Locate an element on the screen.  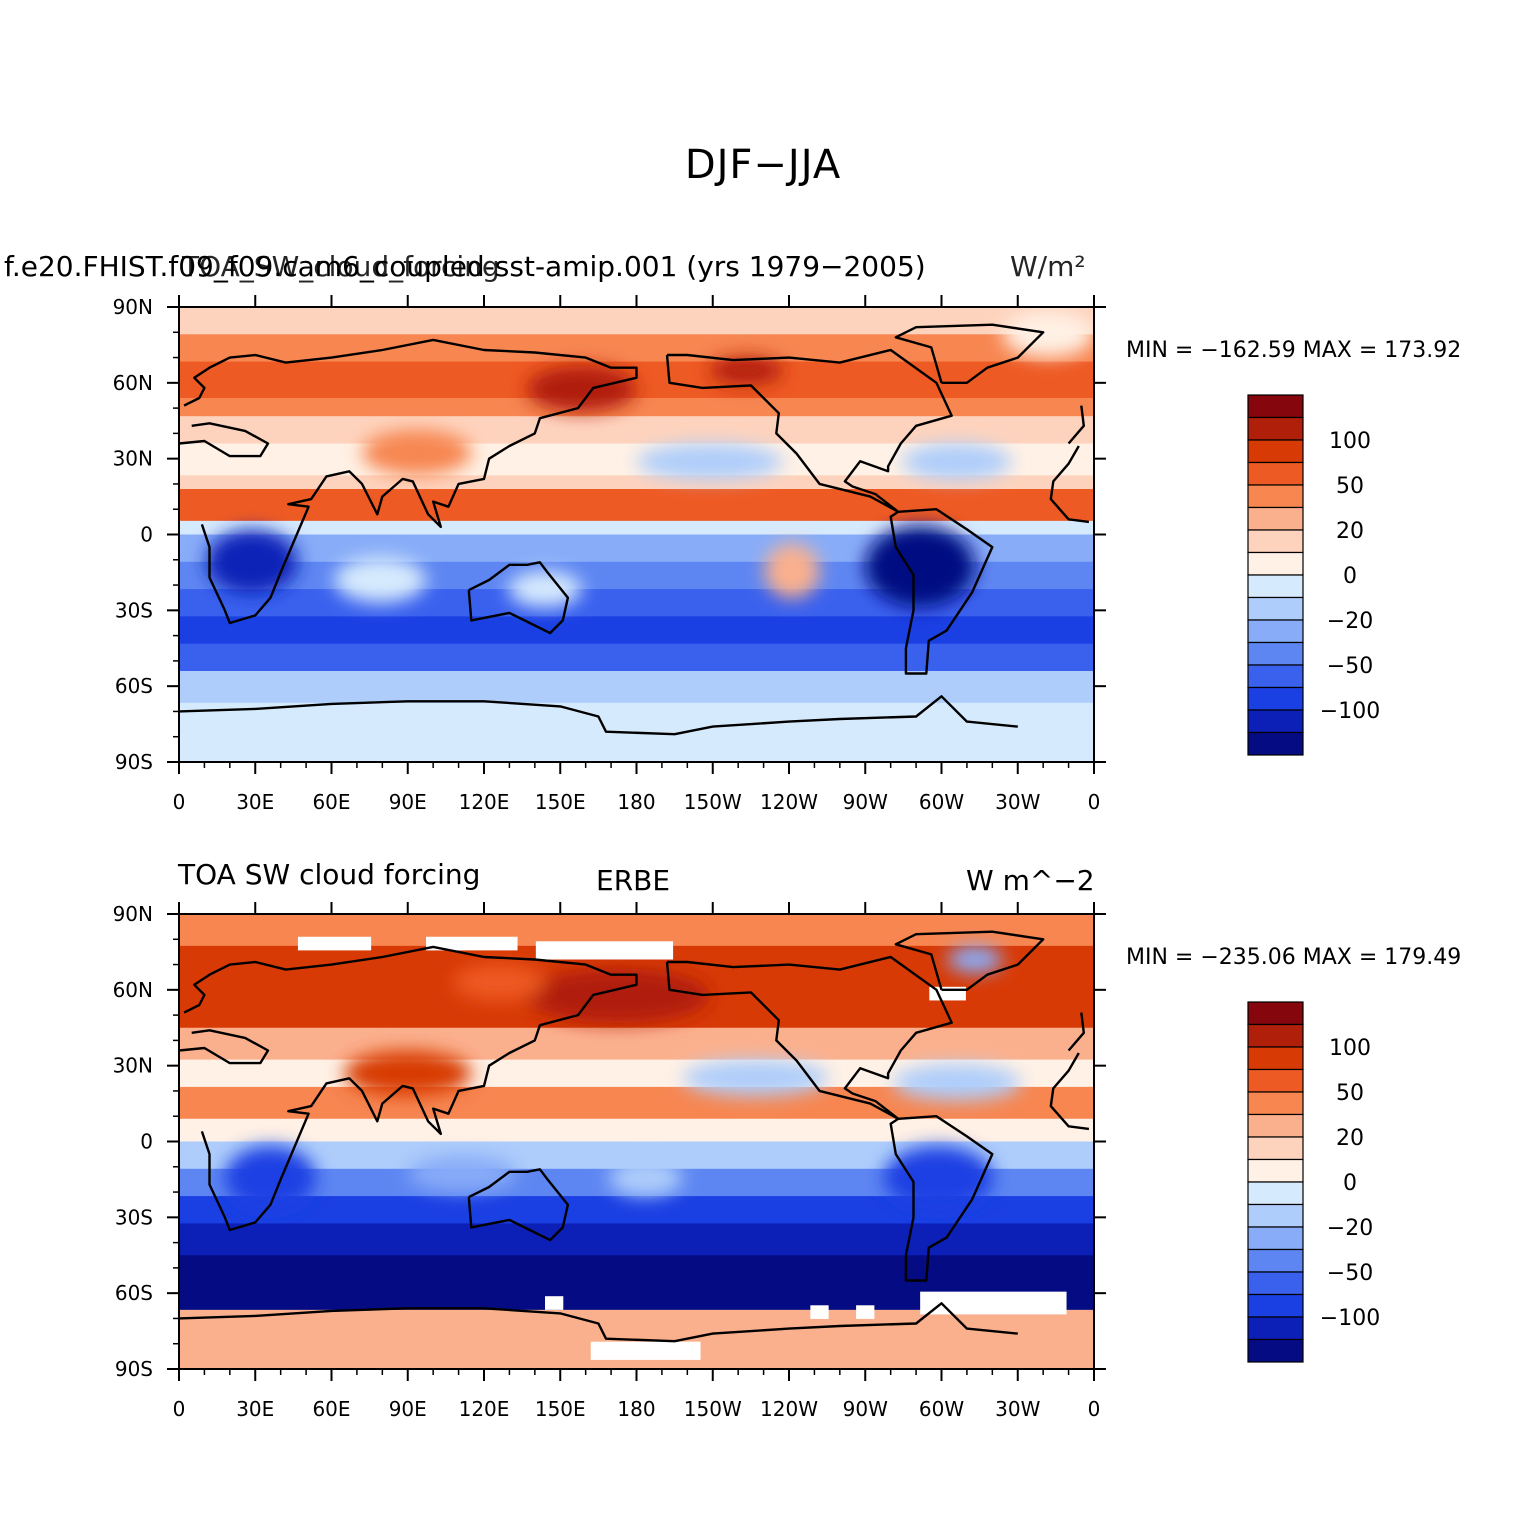
panel2-units: W m^−2 is located at coordinates (1030, 880).